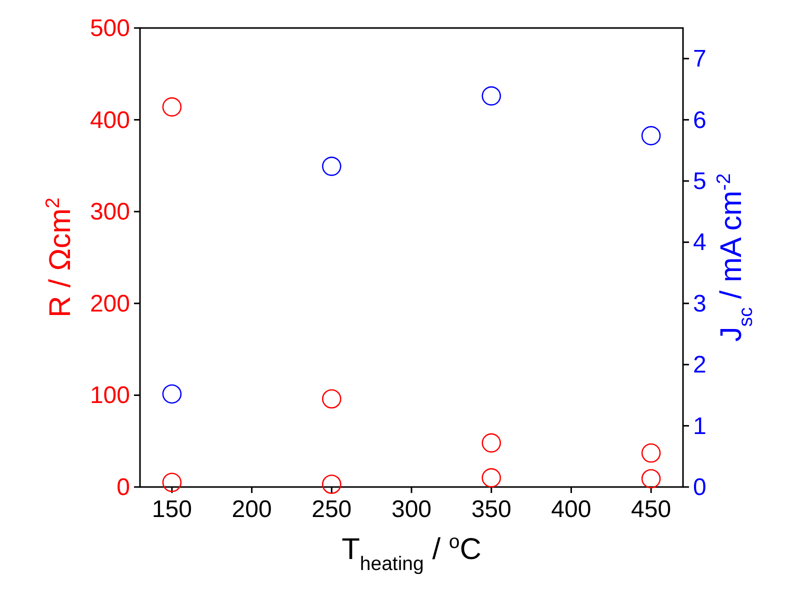  I want to click on y2-tick-label: 0, so click(699, 487).